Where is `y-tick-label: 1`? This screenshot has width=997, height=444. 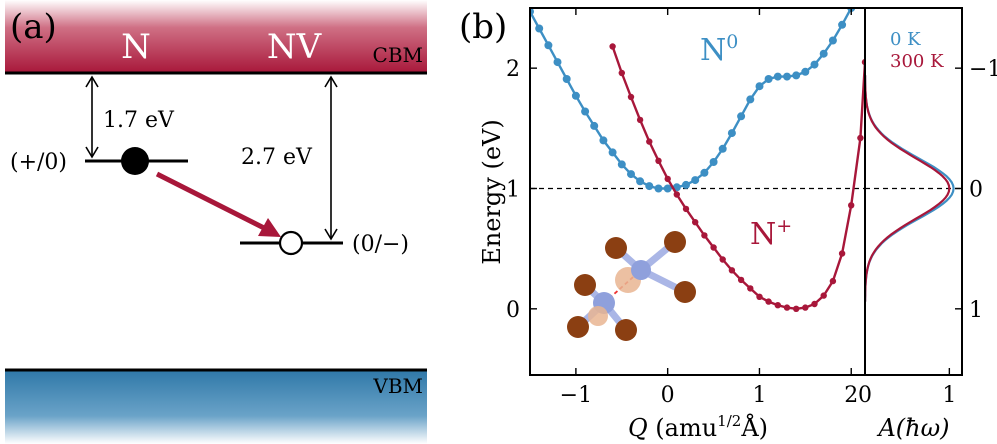 y-tick-label: 1 is located at coordinates (513, 189).